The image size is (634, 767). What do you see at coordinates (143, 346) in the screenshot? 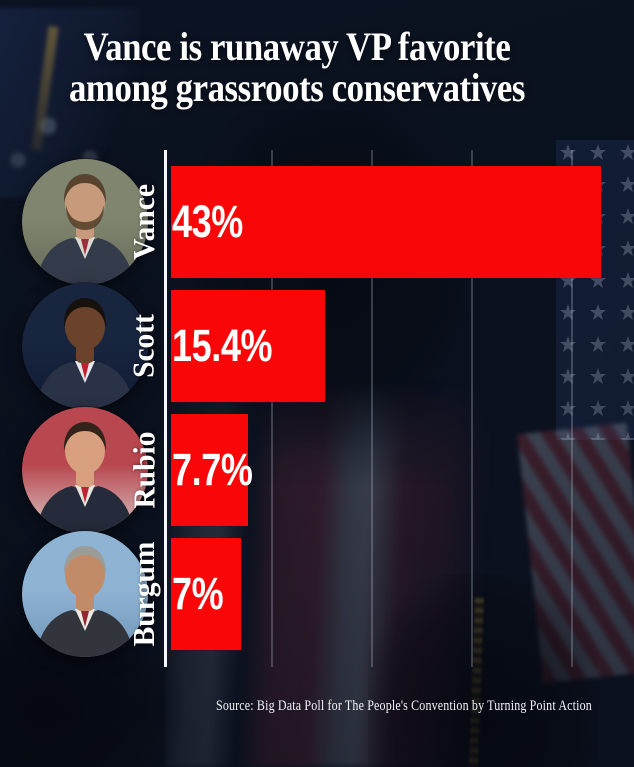
I see `name-label-scott: Scott` at bounding box center [143, 346].